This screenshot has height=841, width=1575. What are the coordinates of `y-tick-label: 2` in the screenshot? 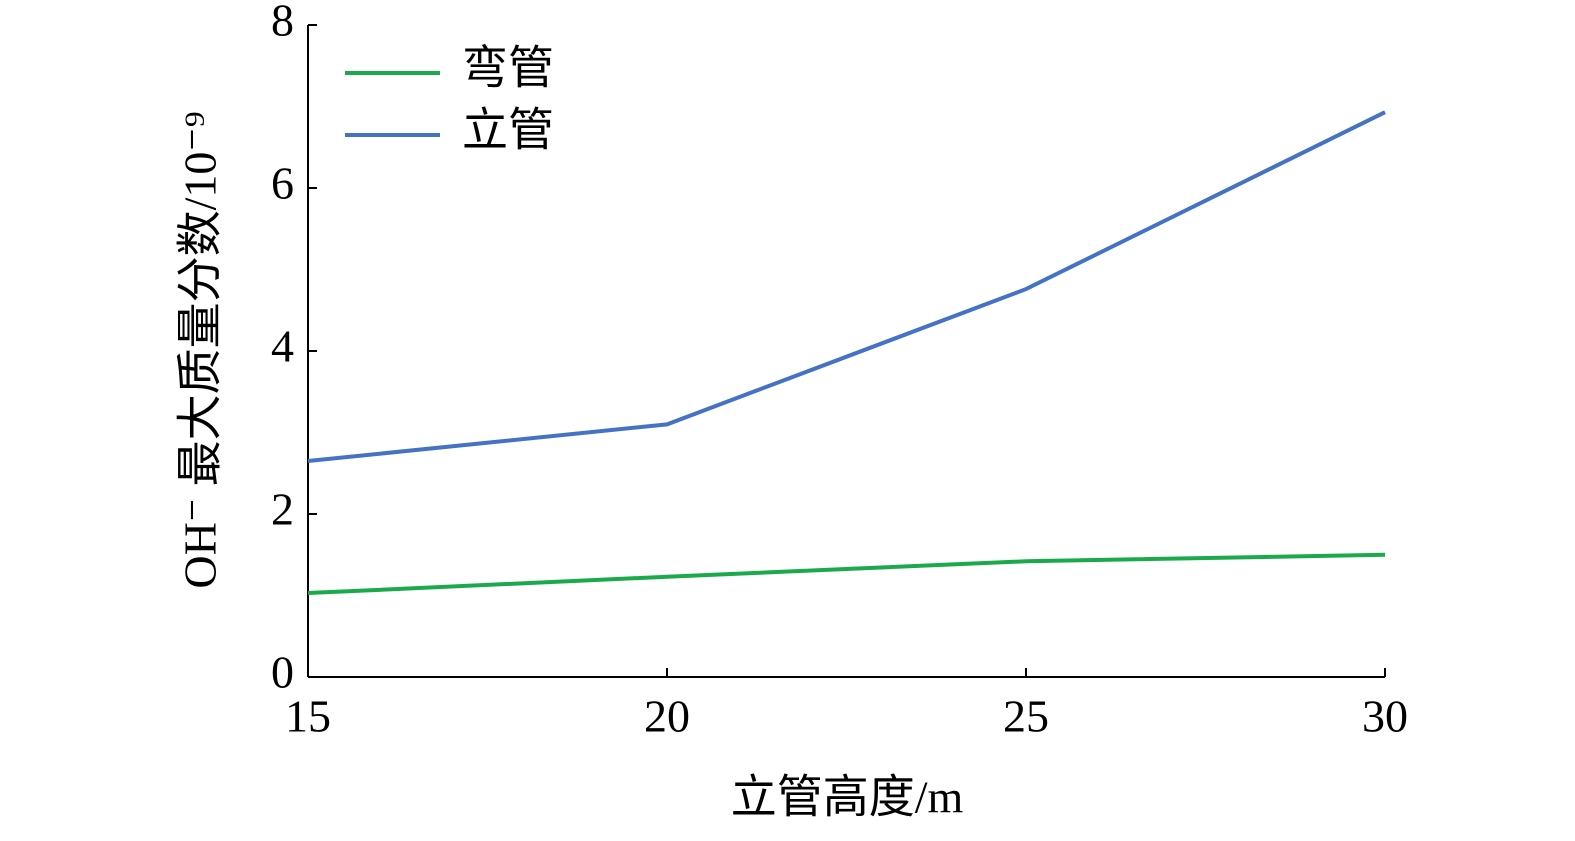 It's located at (282, 509).